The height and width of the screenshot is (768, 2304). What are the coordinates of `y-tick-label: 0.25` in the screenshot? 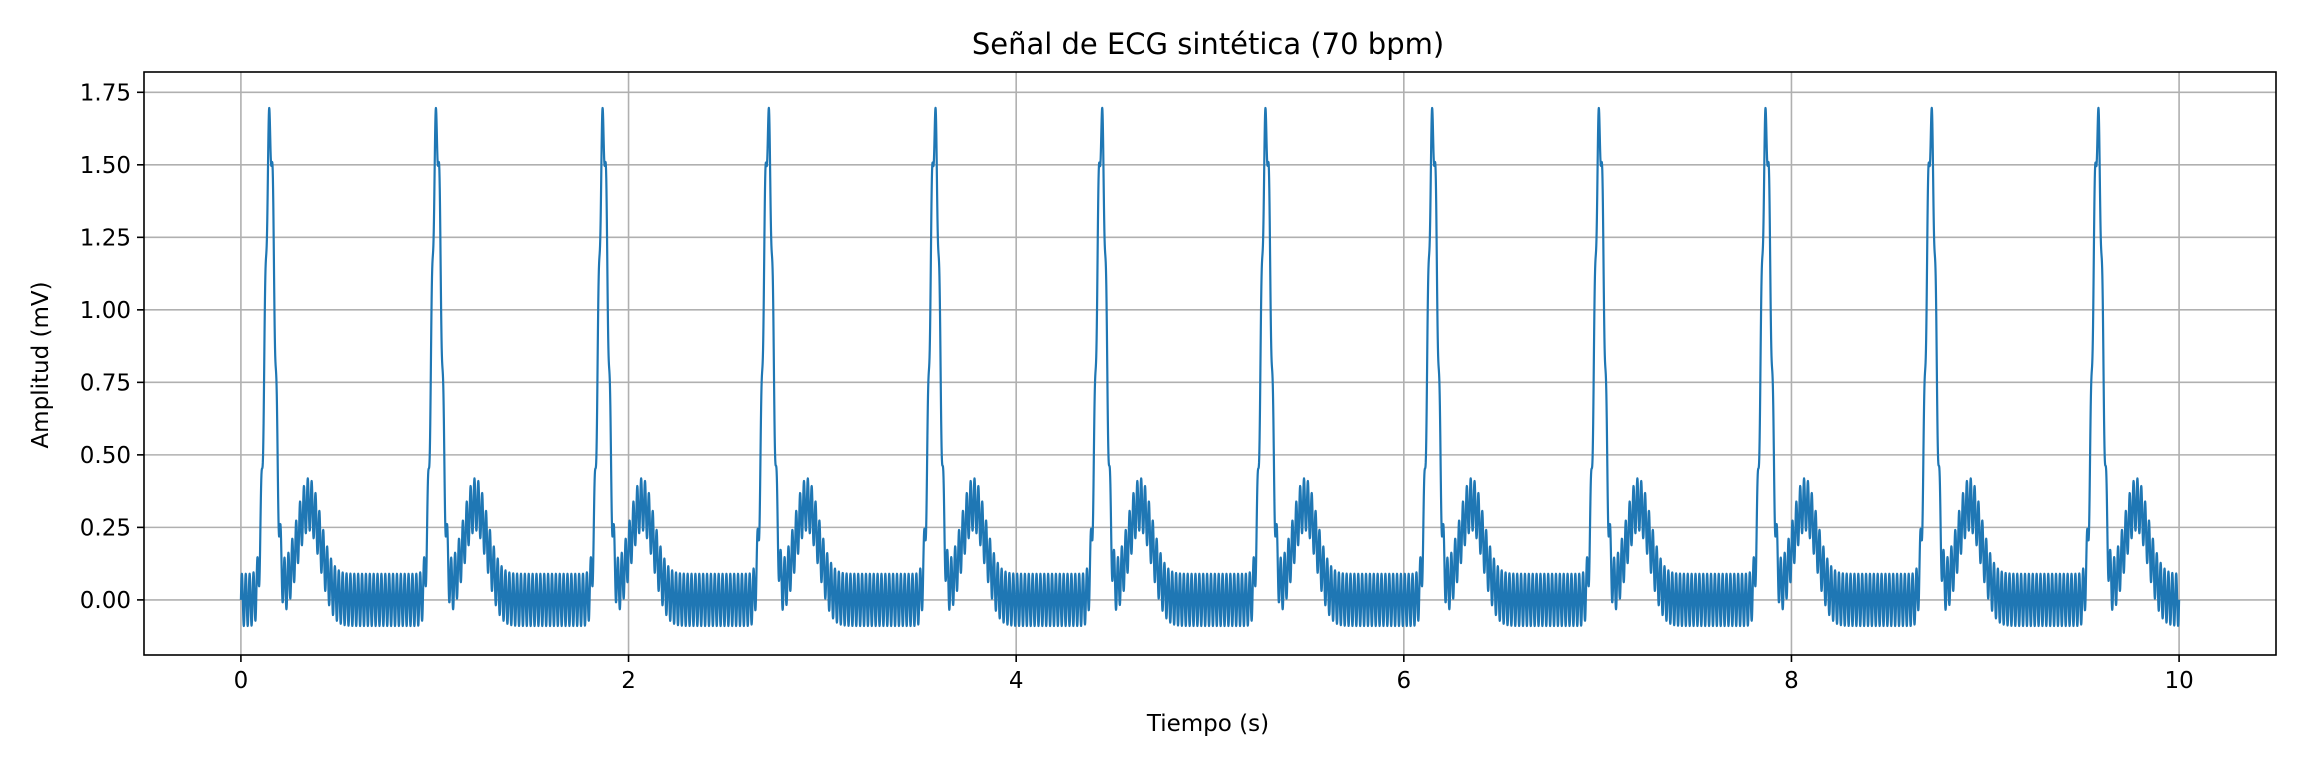 It's located at (105, 528).